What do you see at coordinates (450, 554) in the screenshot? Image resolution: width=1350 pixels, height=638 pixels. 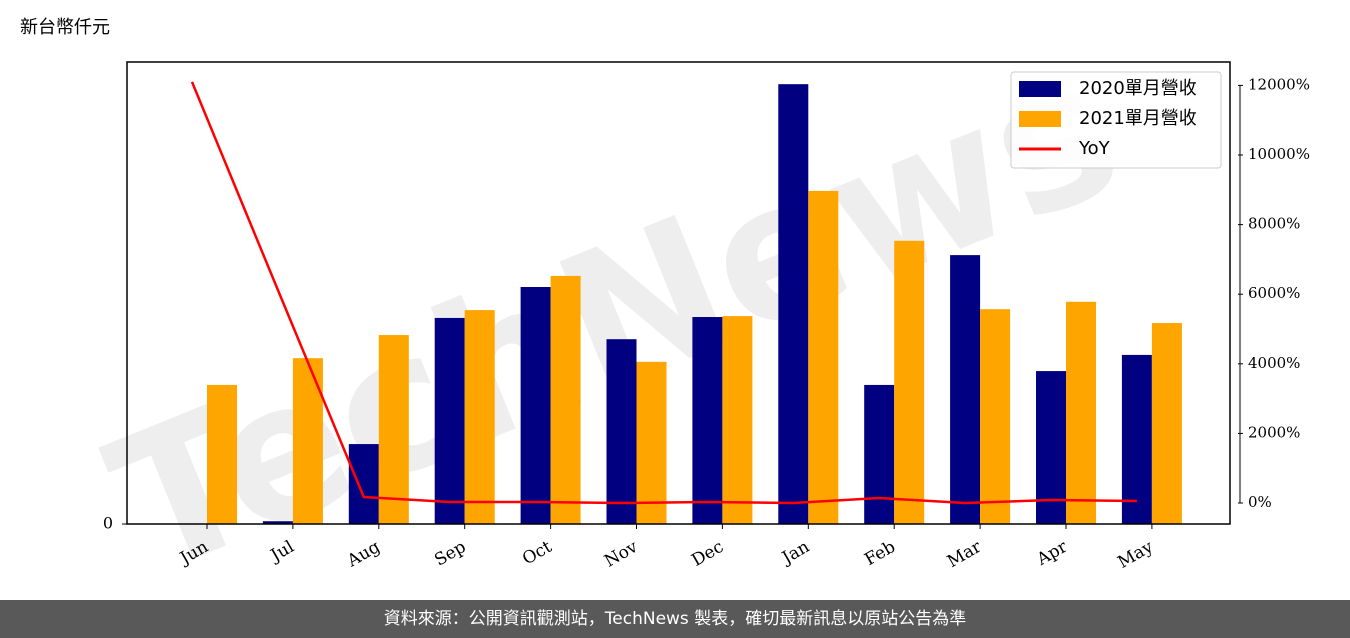 I see `x-tick-label: Sep` at bounding box center [450, 554].